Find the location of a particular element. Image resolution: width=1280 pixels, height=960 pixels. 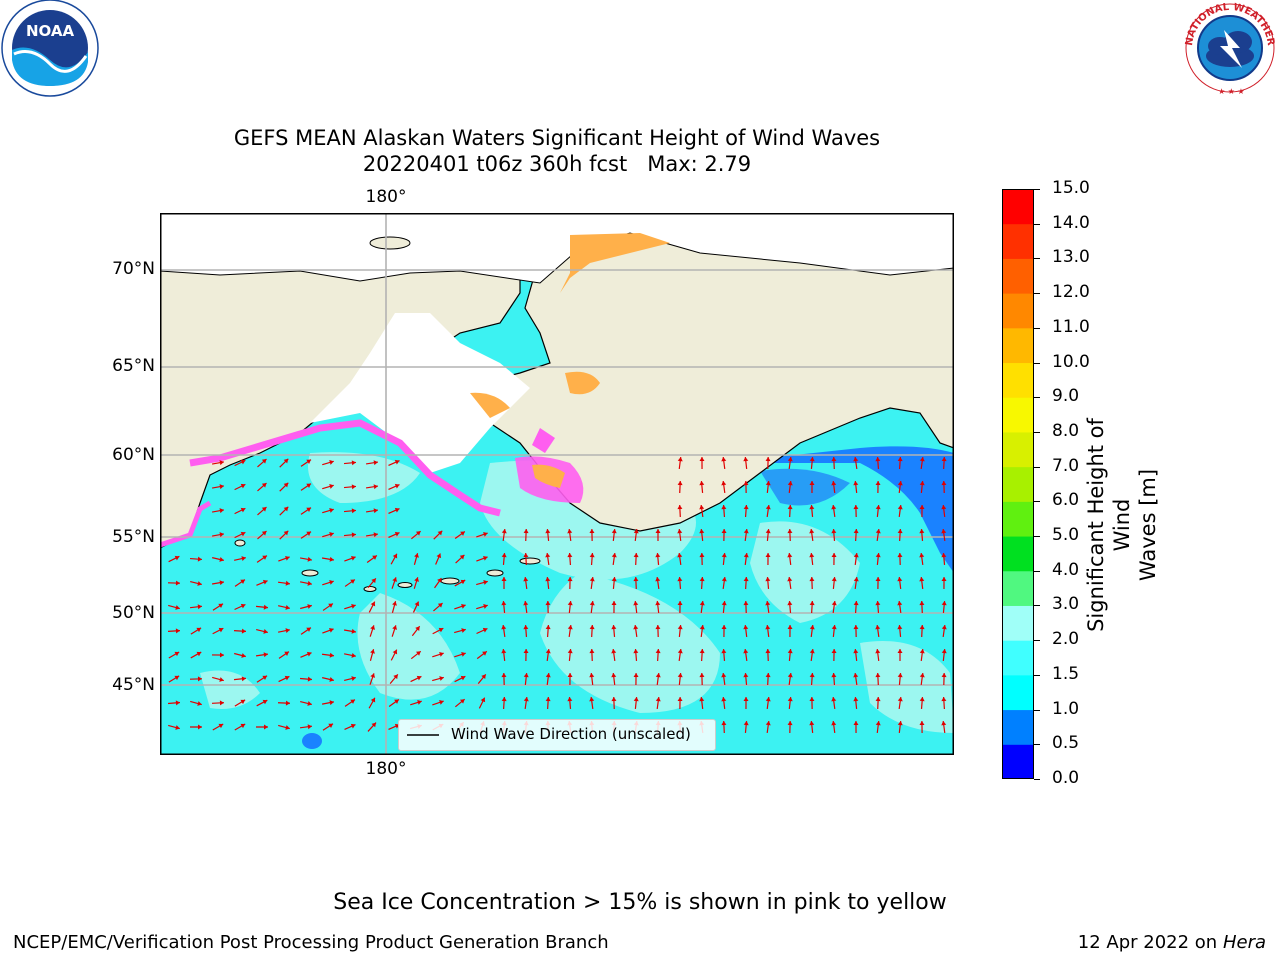

lat-label-45n: 45°N is located at coordinates (133, 685).